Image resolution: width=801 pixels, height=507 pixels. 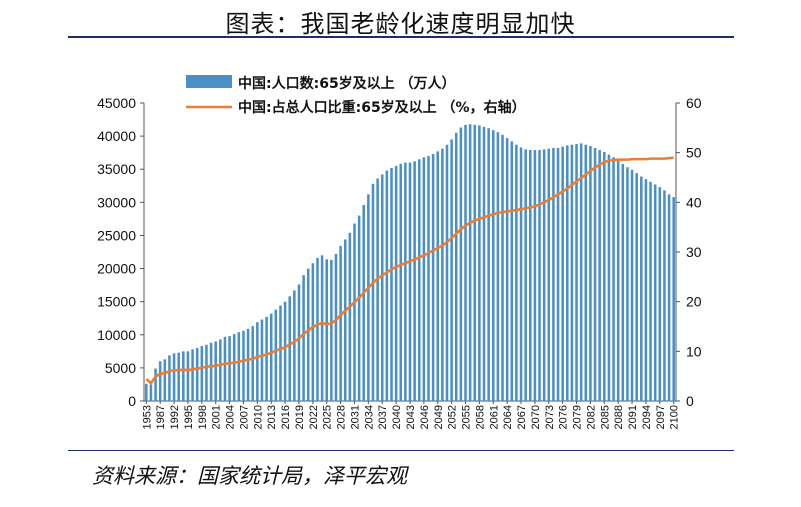 I want to click on legend-label-ratio: 中国:占总人口比重:65岁及以上 （%，右轴）, so click(x=382, y=107).